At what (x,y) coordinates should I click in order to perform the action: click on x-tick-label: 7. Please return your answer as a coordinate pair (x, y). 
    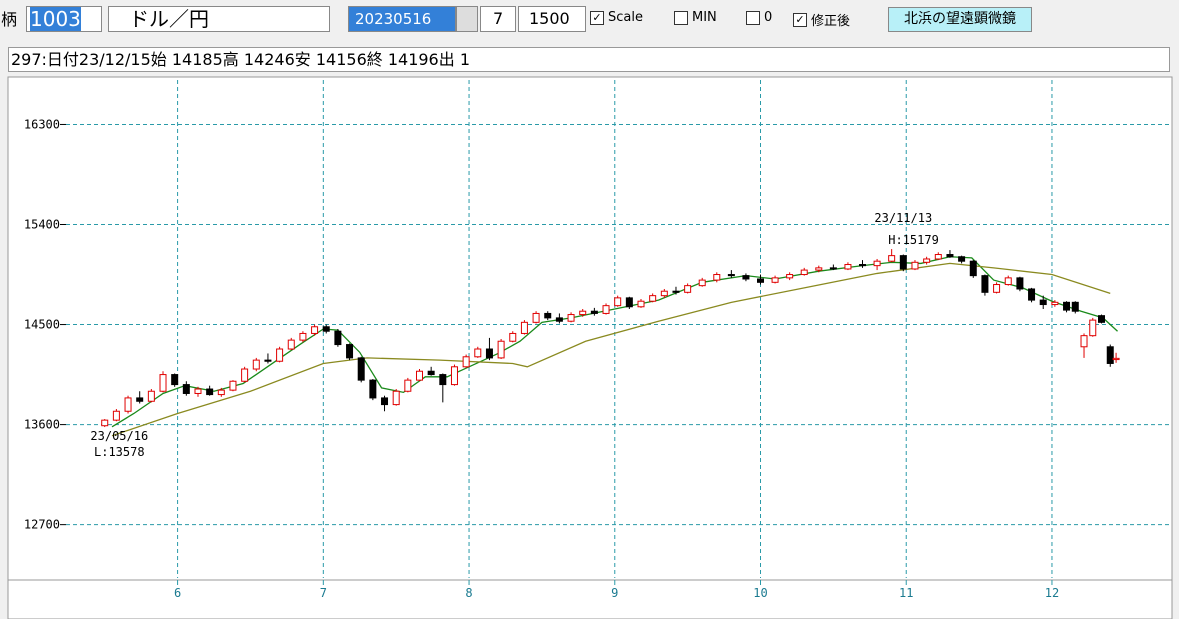
    Looking at the image, I should click on (323, 593).